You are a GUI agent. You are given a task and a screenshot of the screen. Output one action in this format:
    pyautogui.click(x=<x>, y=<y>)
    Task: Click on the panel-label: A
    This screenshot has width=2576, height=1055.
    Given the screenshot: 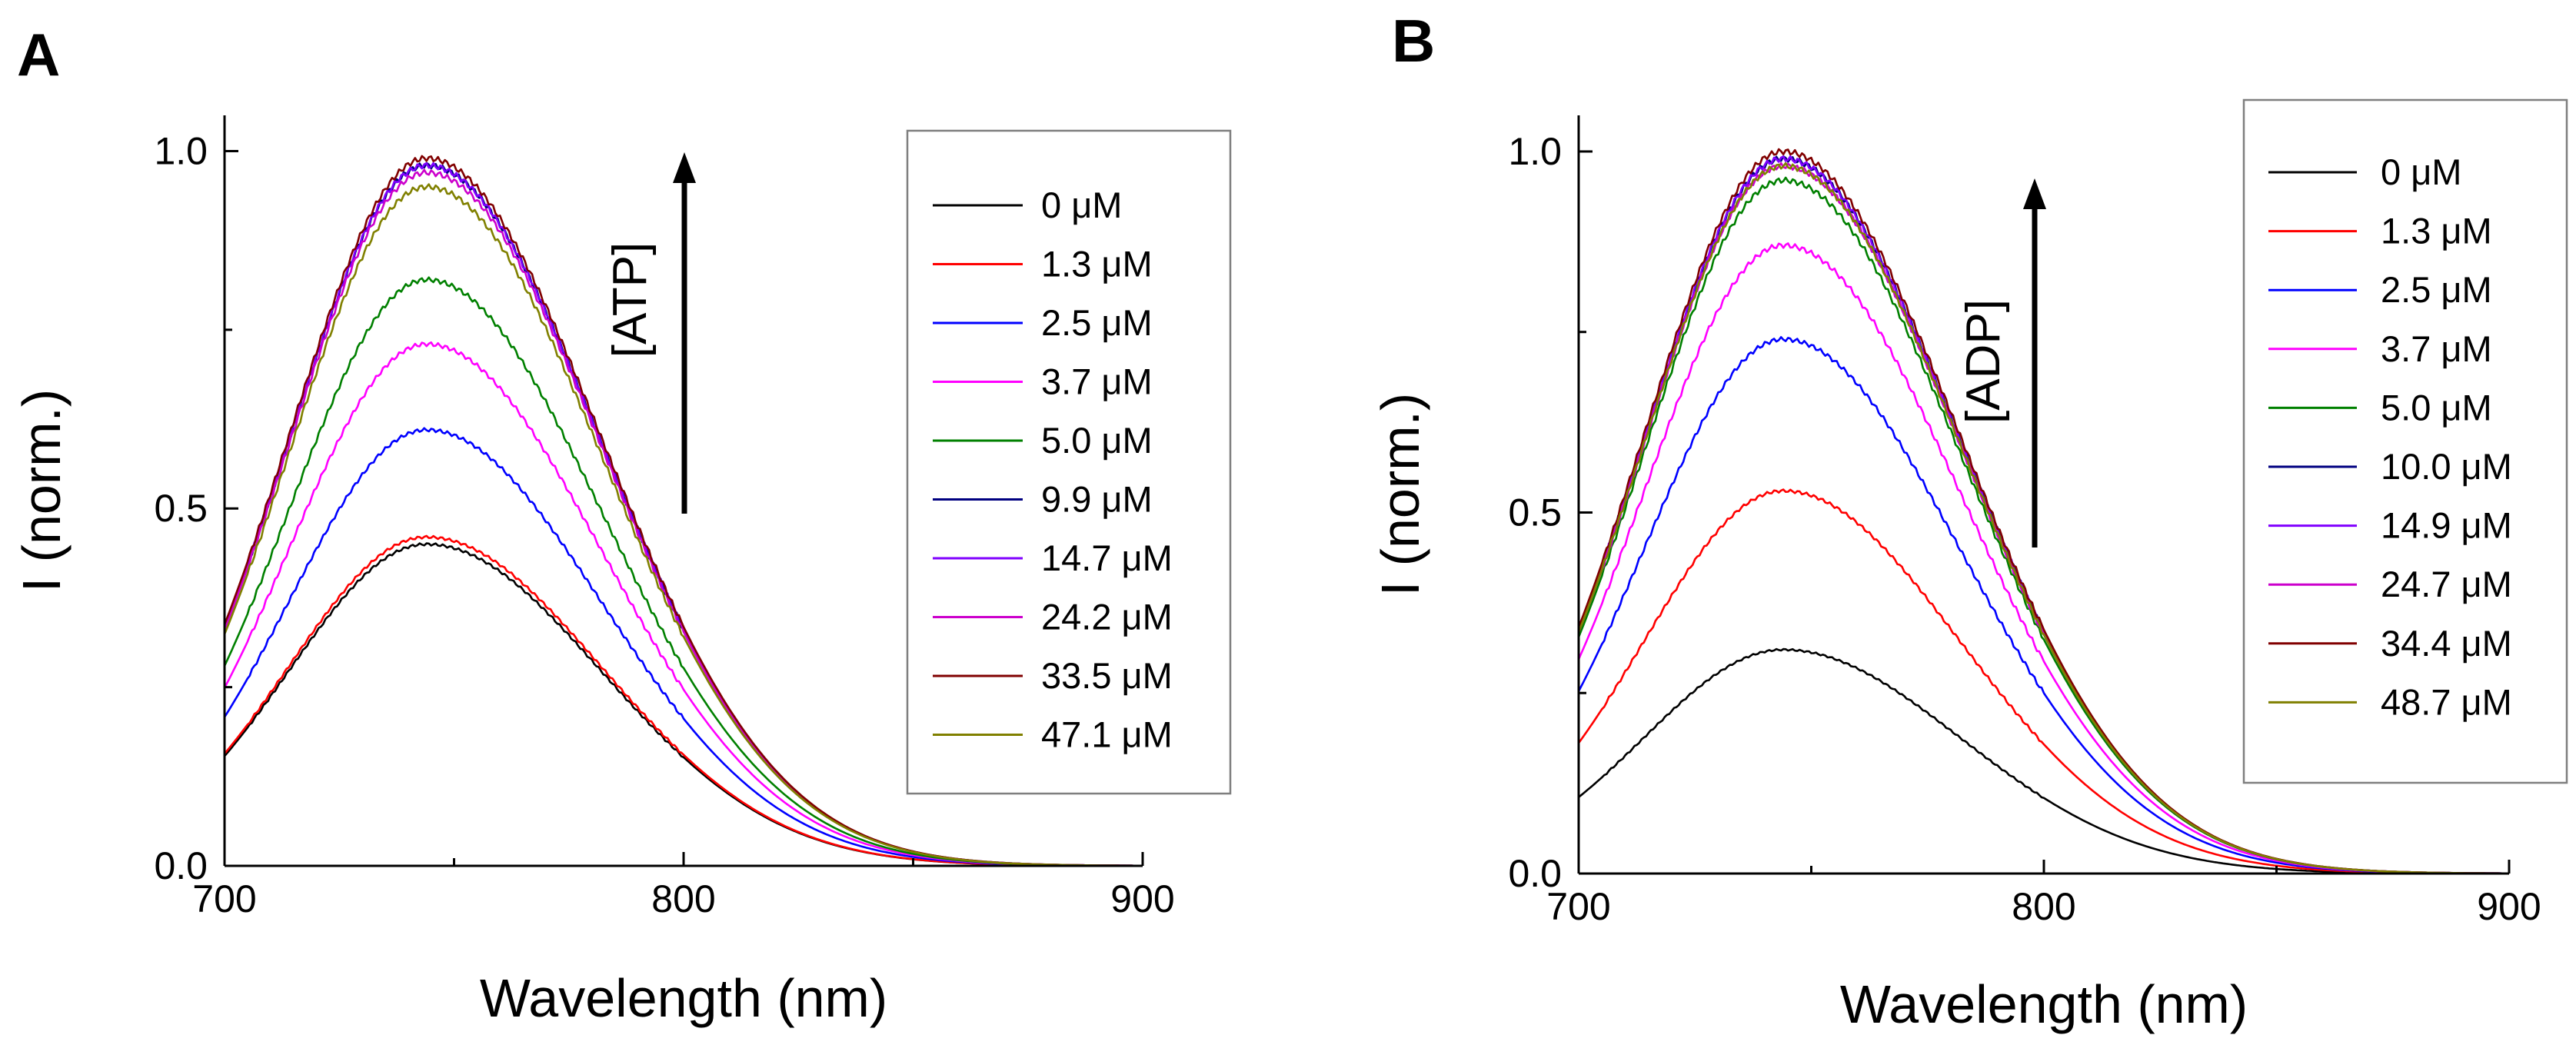 What is the action you would take?
    pyautogui.click(x=38, y=54)
    